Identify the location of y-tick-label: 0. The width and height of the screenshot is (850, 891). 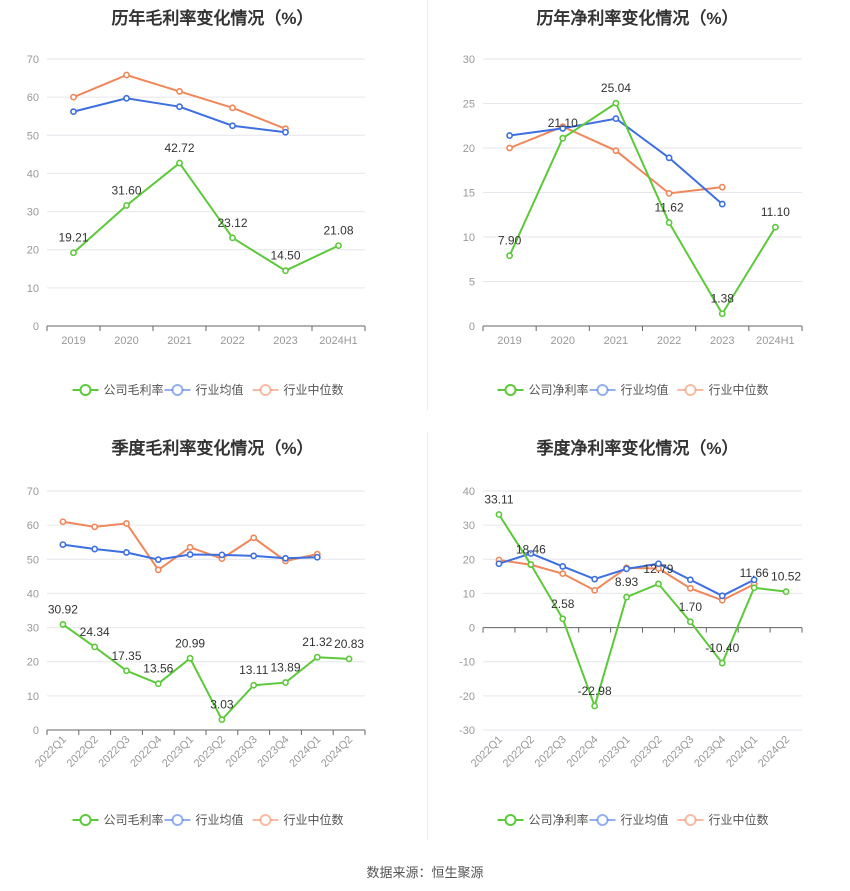
(36, 327).